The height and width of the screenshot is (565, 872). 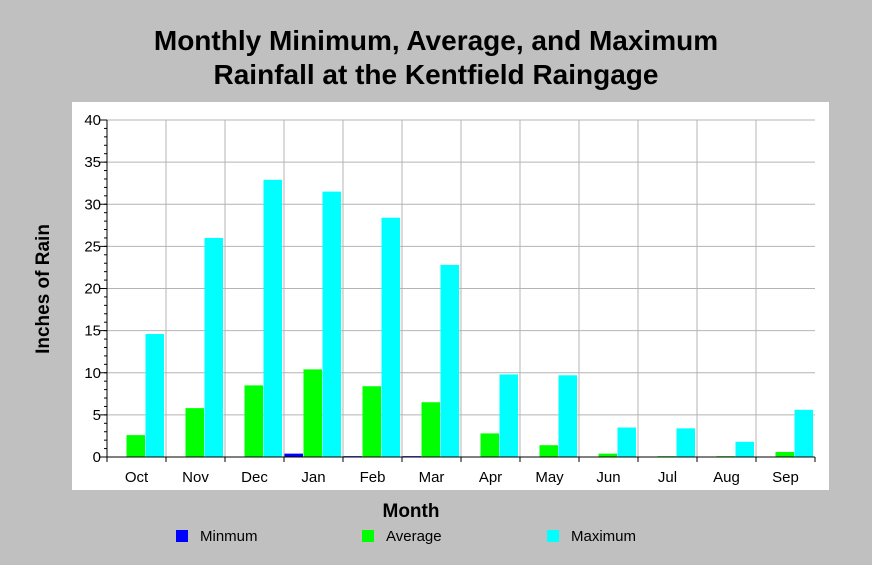 I want to click on bar-maximum-nov, so click(x=213, y=347).